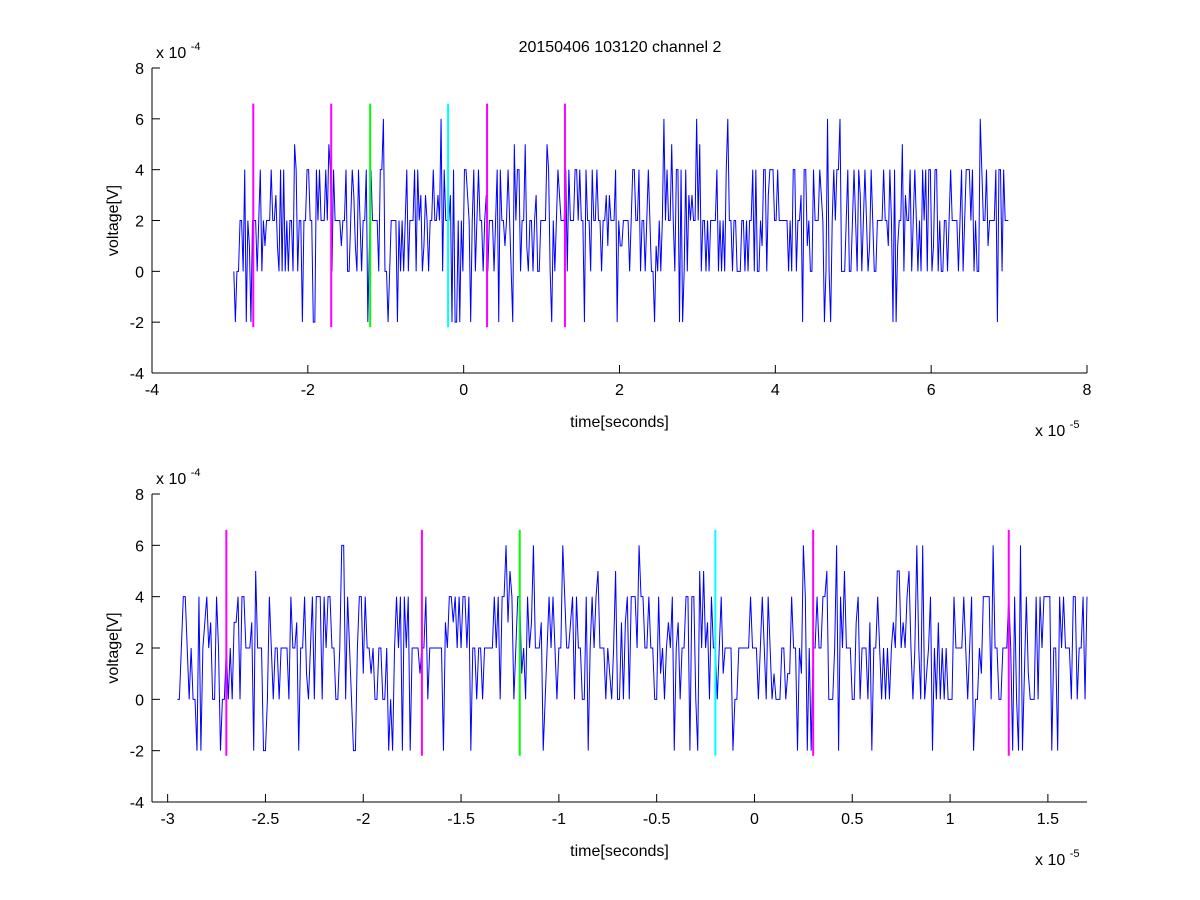  Describe the element at coordinates (620, 47) in the screenshot. I see `chart-title: 20150406 103120 channel 2` at that location.